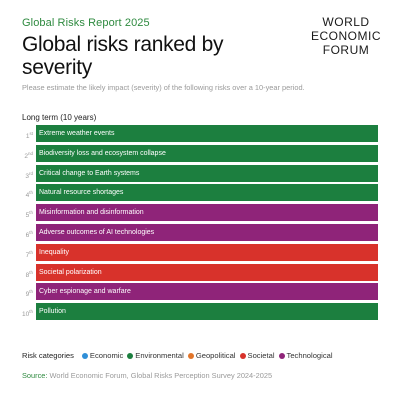  Describe the element at coordinates (207, 272) in the screenshot. I see `risk-bar: Societal polarization` at that location.